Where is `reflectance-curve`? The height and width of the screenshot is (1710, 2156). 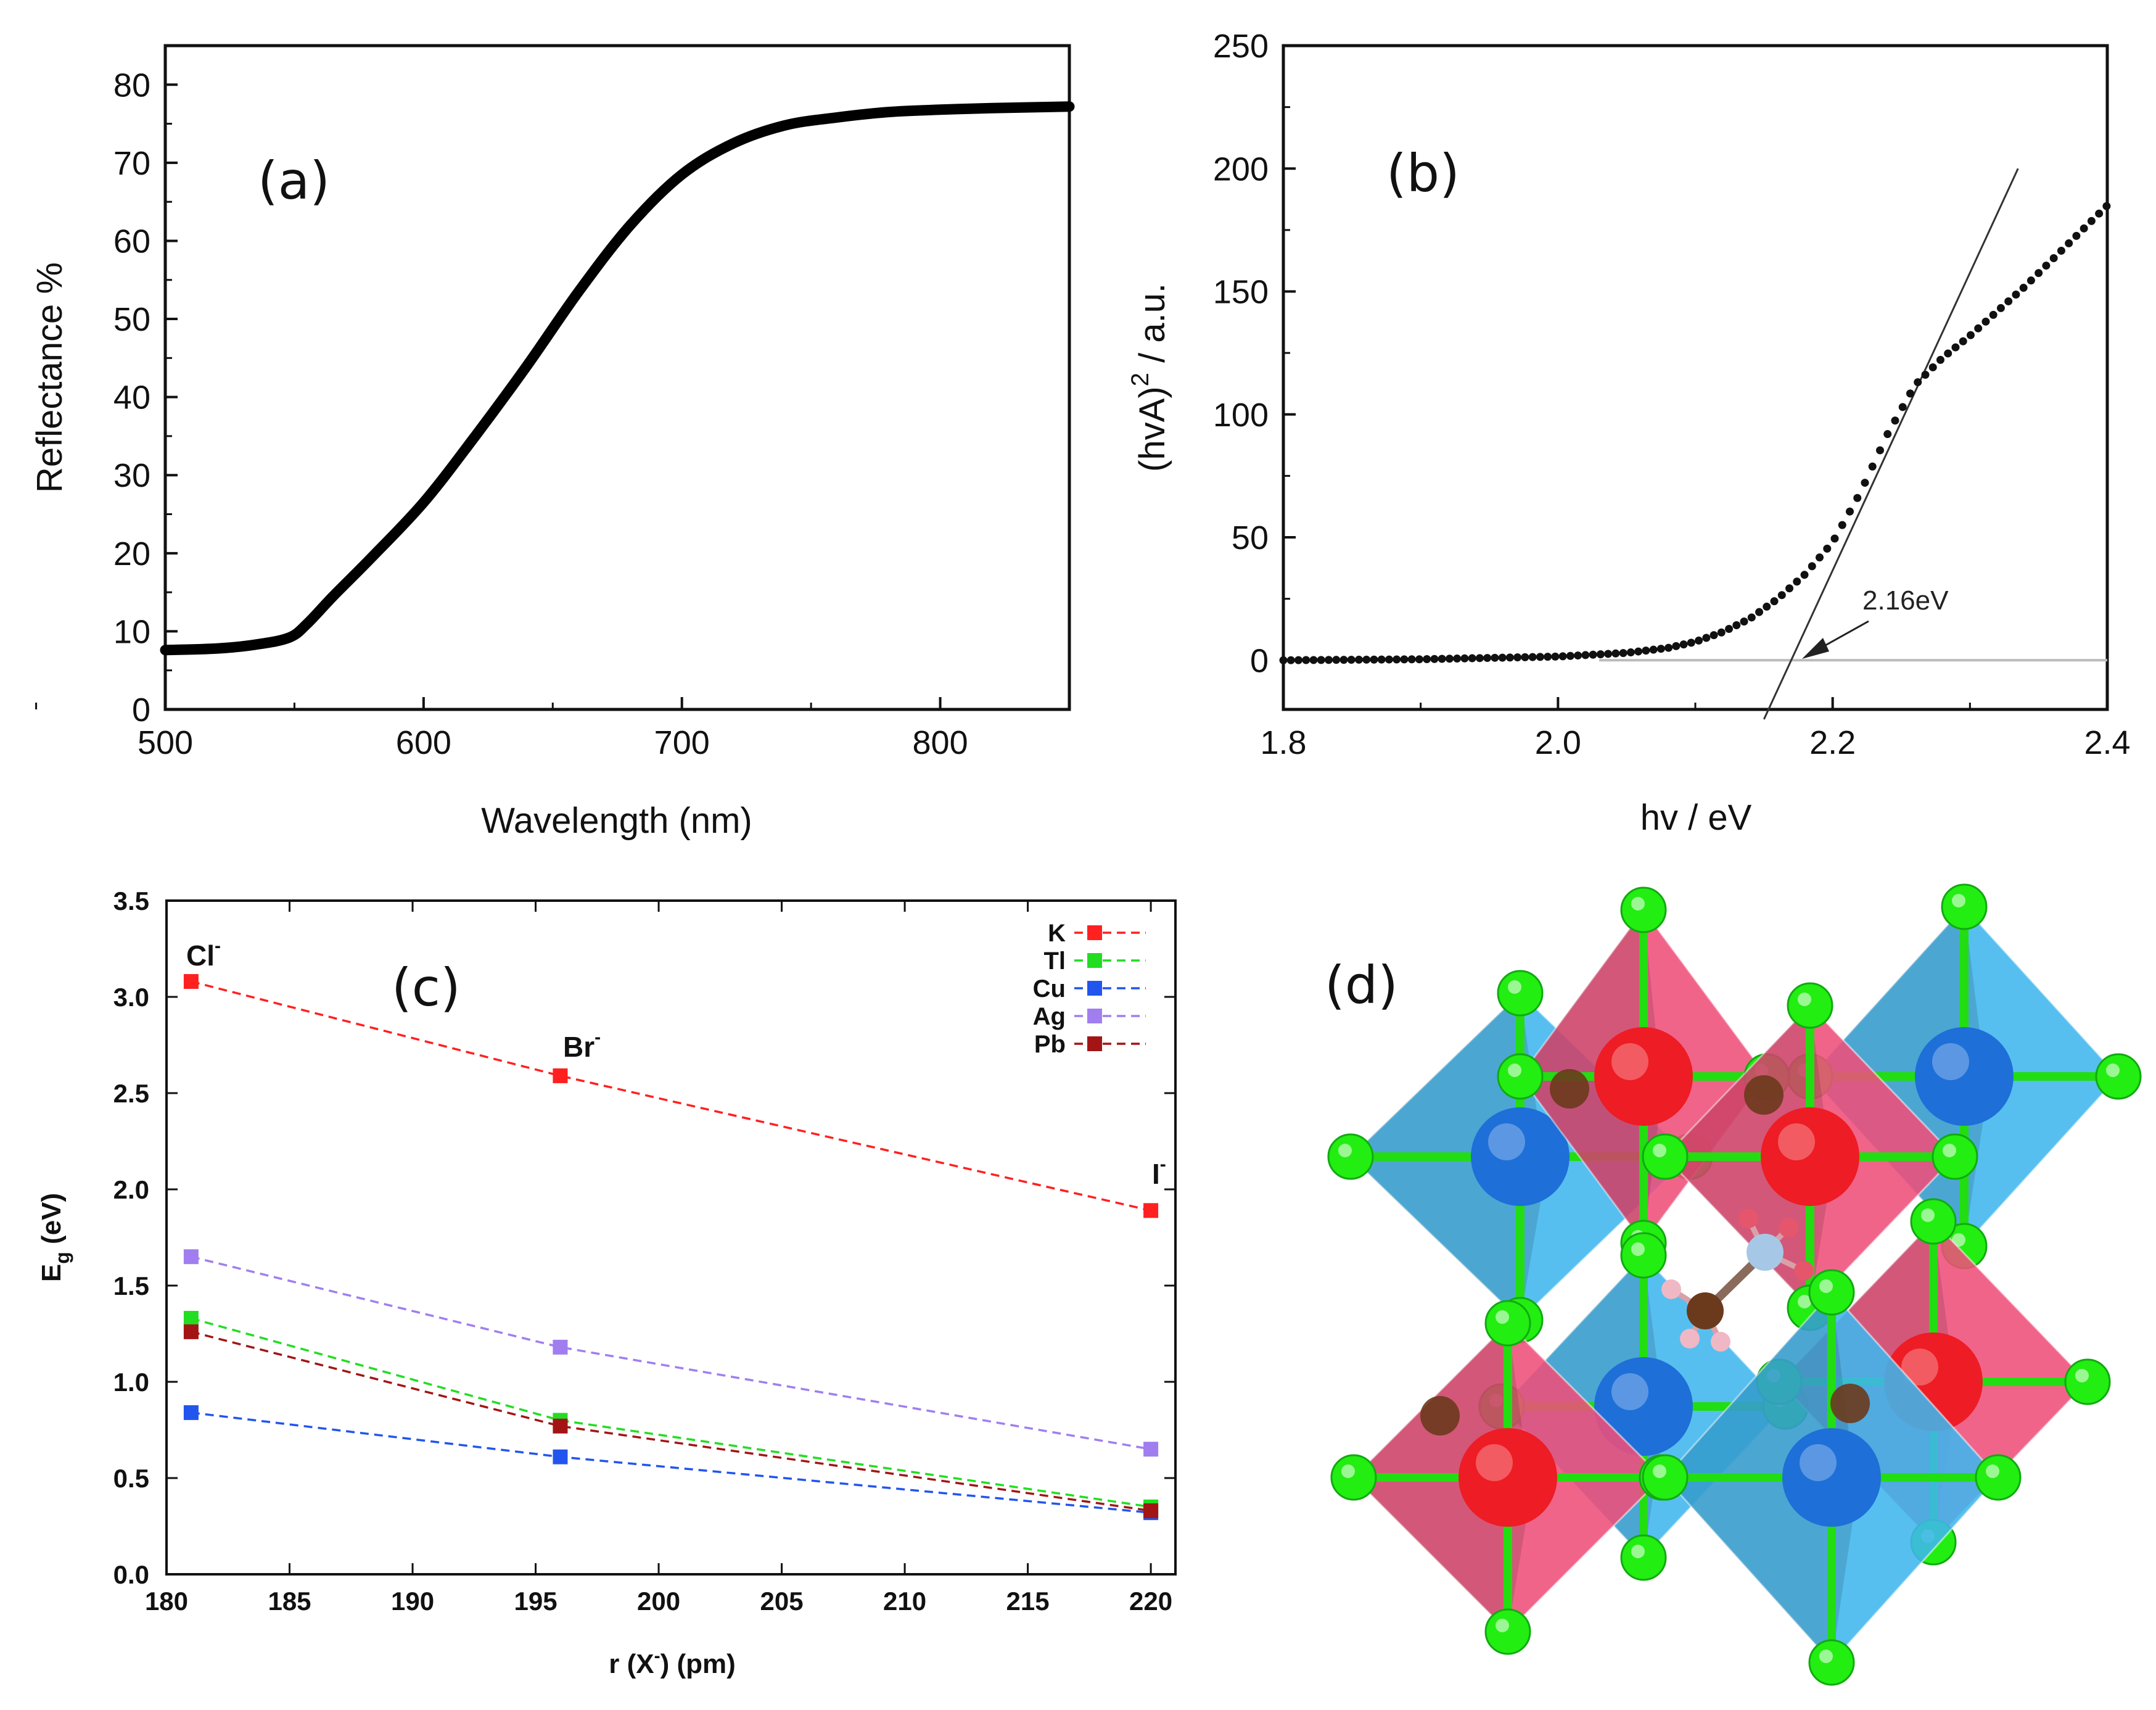
reflectance-curve is located at coordinates (617, 379).